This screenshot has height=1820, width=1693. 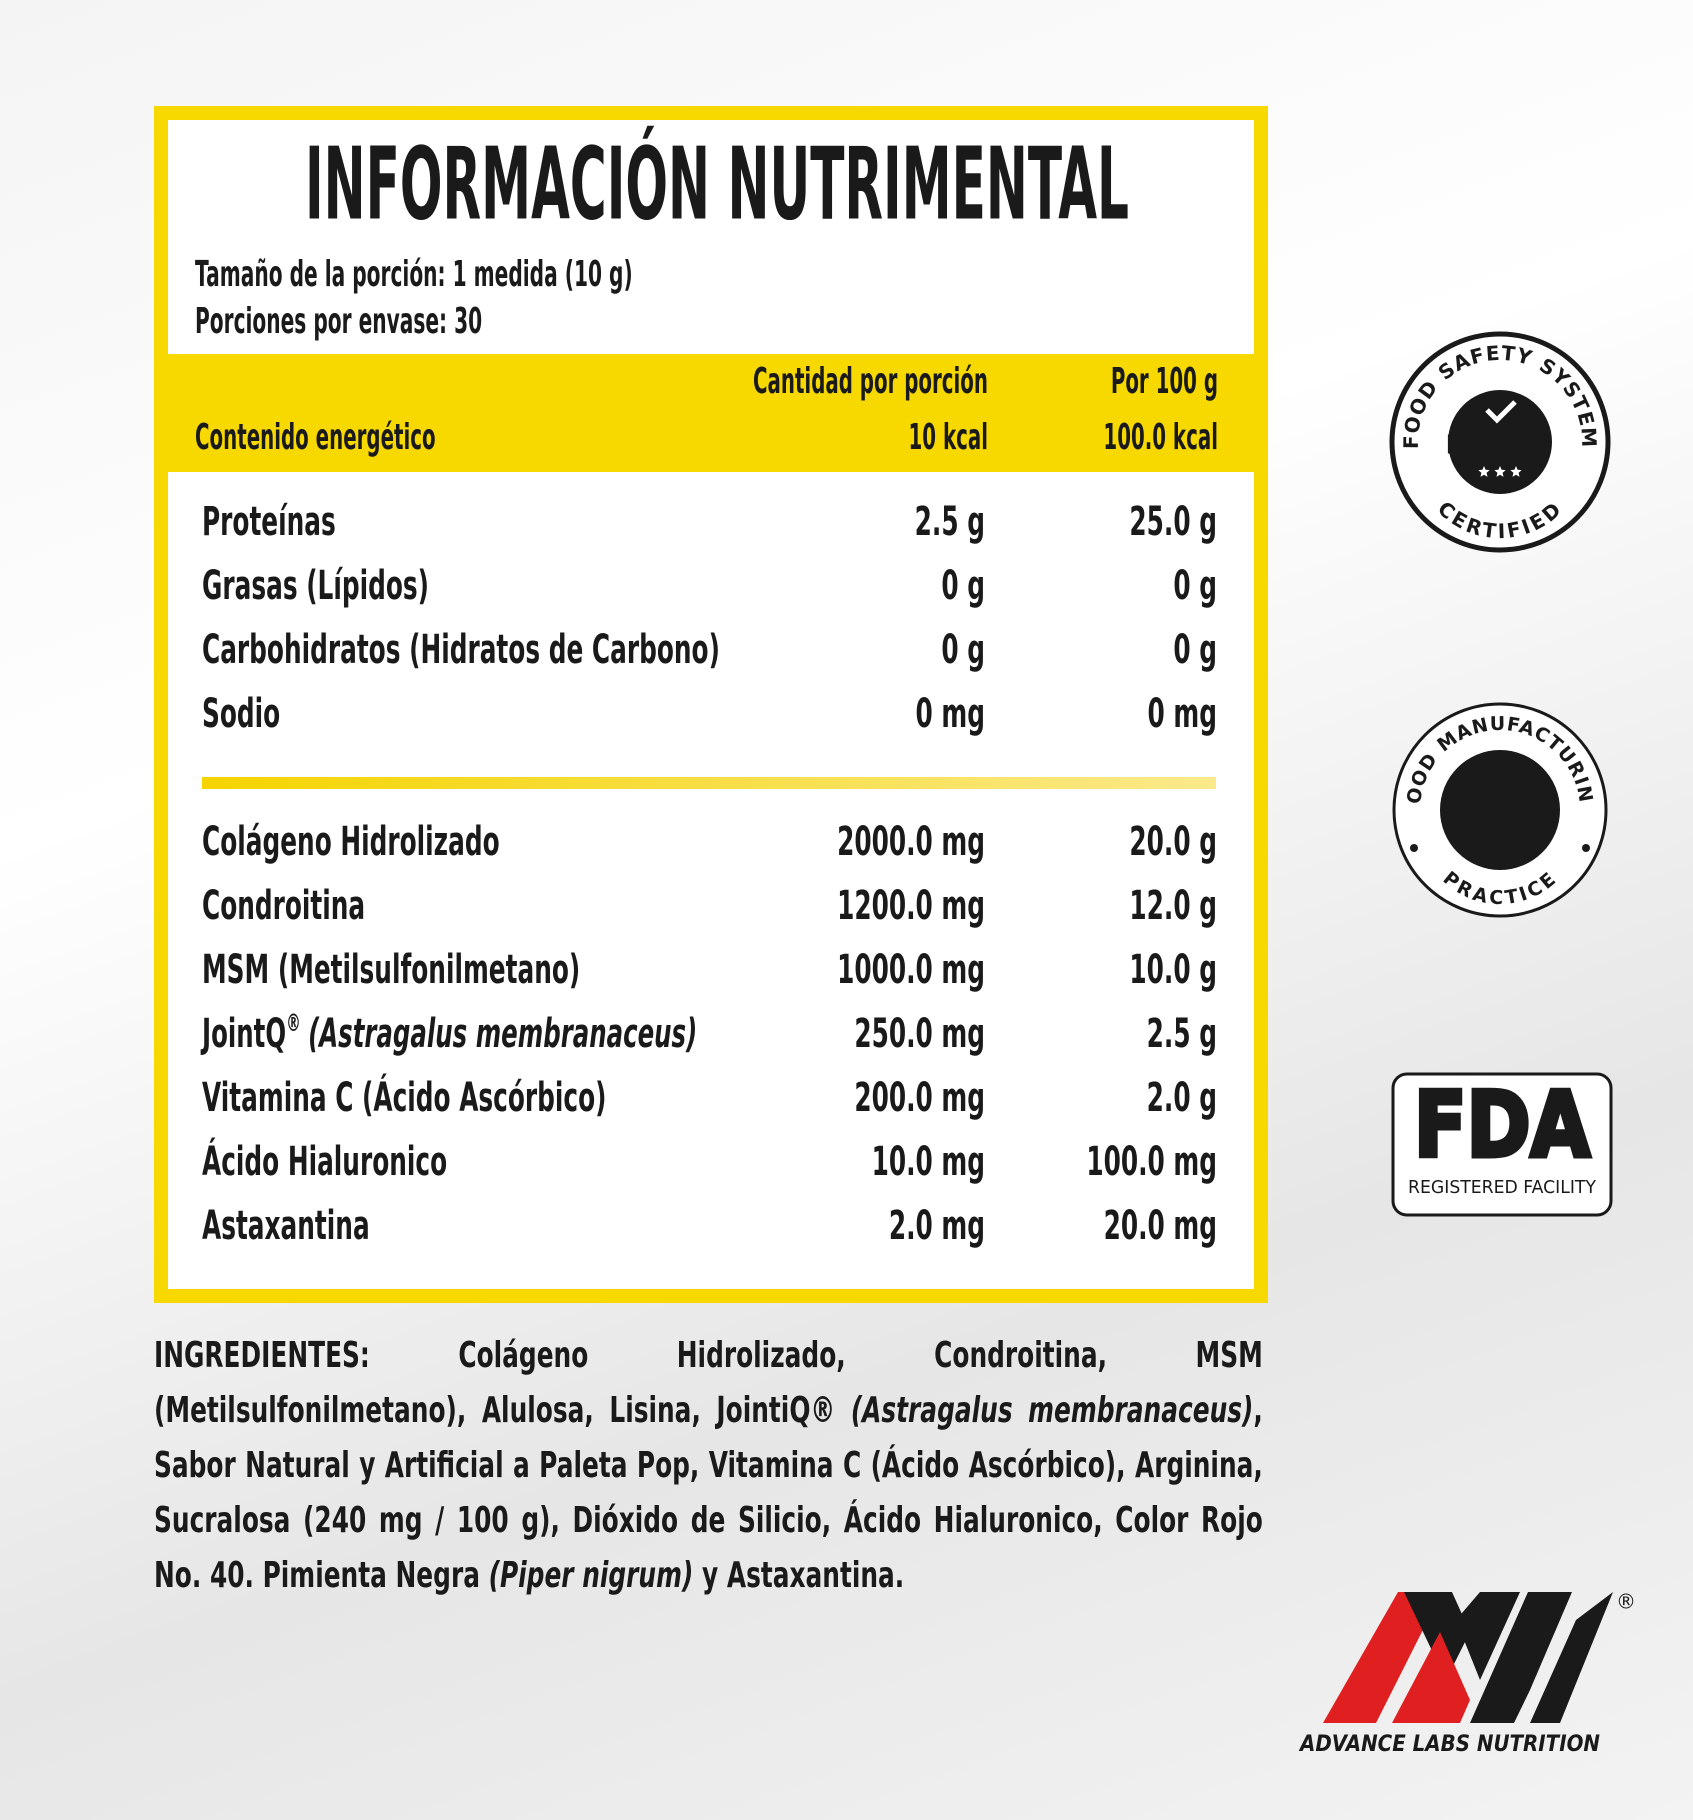 What do you see at coordinates (1449, 1744) in the screenshot?
I see `brand-name: ADVANCE LABS NUTRITION` at bounding box center [1449, 1744].